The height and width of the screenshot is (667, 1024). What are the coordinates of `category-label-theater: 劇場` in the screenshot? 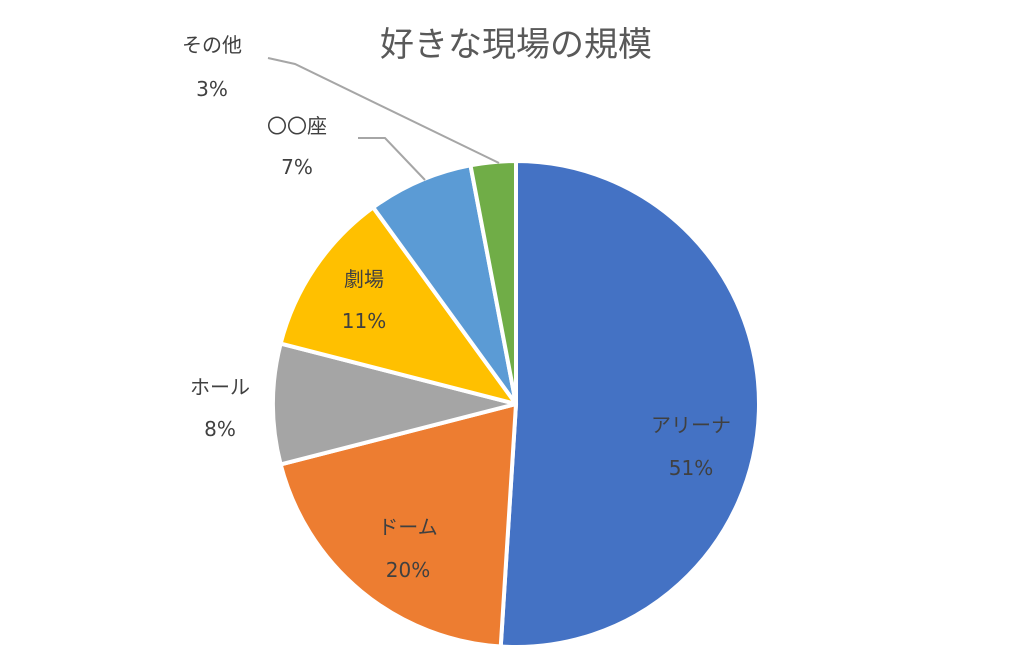 It's located at (364, 279).